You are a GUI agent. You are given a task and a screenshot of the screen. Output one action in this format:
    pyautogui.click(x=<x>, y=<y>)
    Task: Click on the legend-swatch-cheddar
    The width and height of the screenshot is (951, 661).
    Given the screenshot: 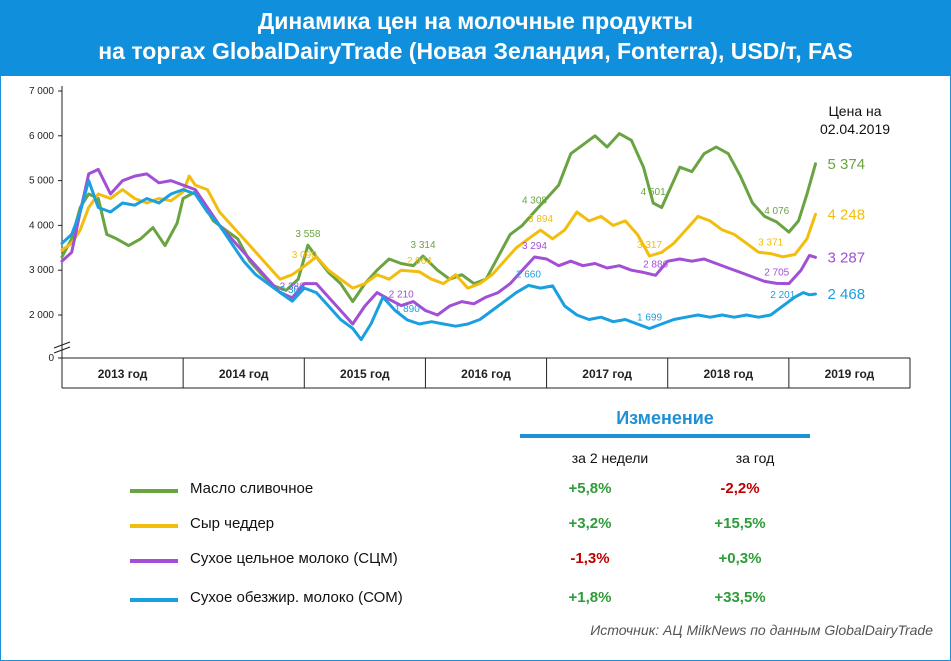 What is the action you would take?
    pyautogui.click(x=154, y=526)
    